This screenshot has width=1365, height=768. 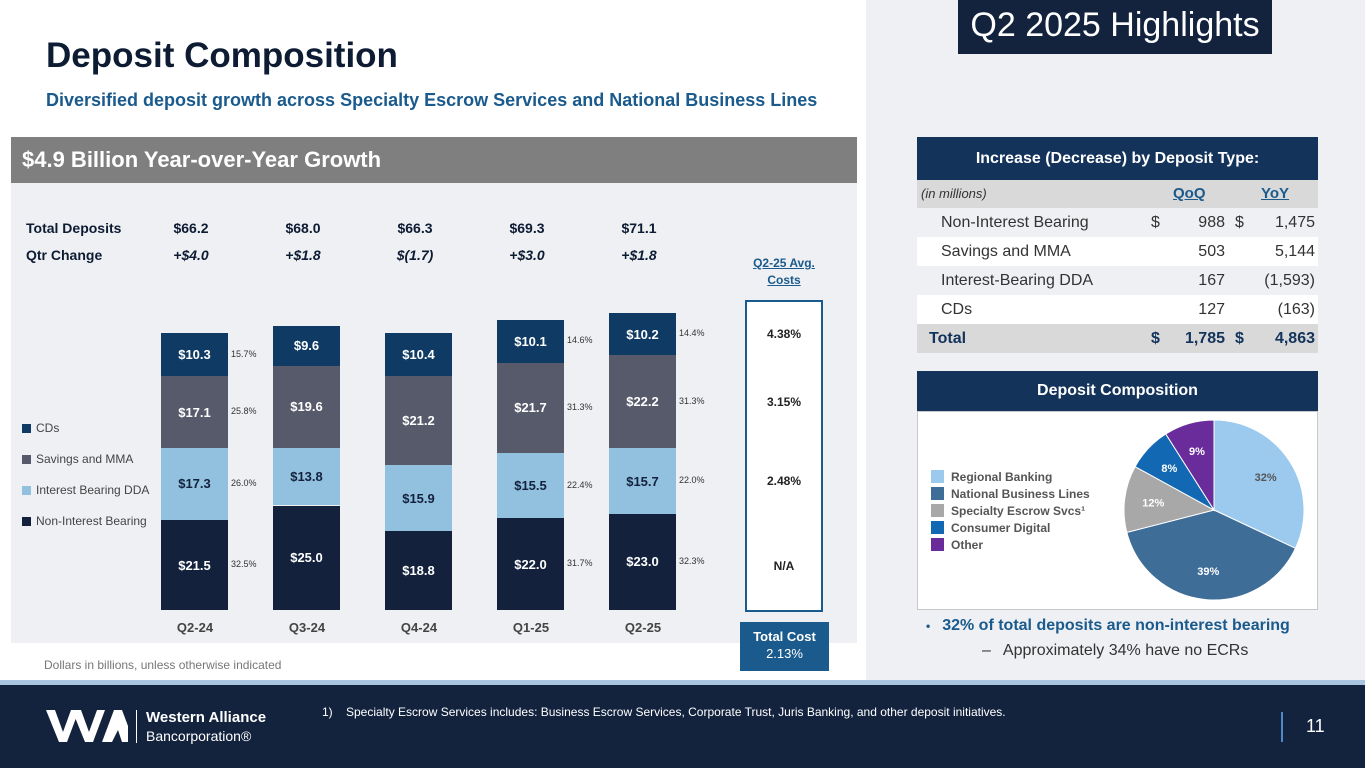 I want to click on legend-item-ib-dda: Interest Bearing DDA, so click(x=85, y=490).